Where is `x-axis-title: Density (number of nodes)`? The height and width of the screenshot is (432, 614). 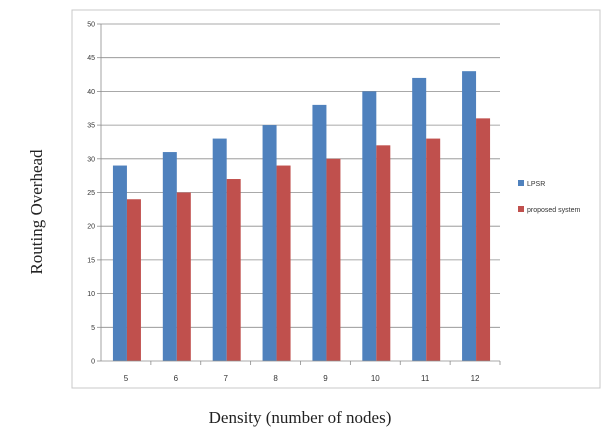
x-axis-title: Density (number of nodes) is located at coordinates (300, 417).